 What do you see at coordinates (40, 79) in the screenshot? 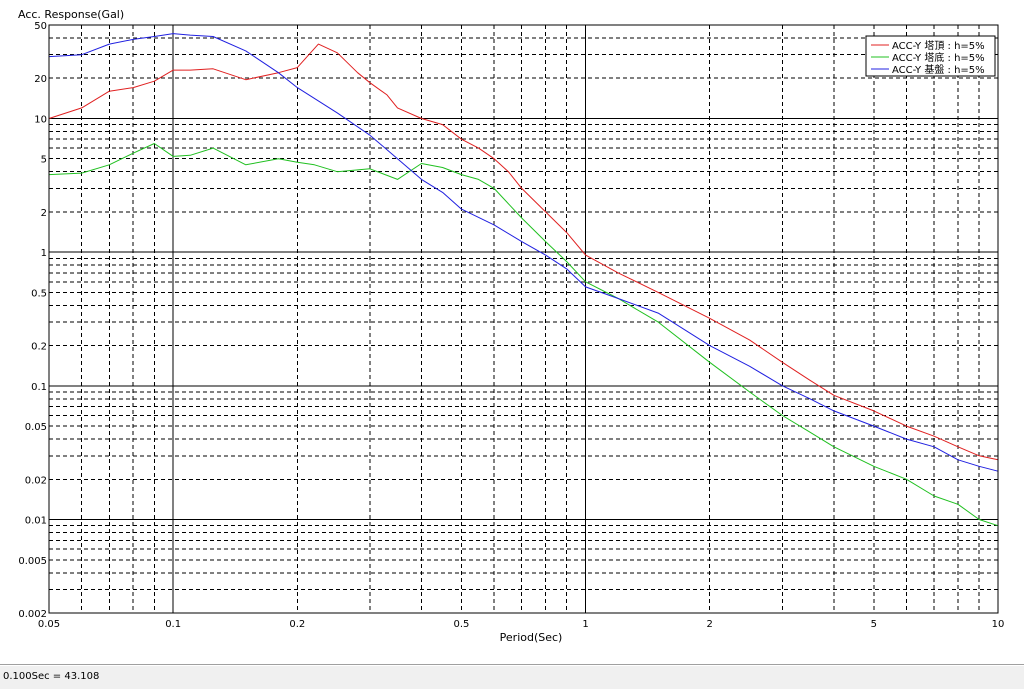
I see `y-tick-label: 20` at bounding box center [40, 79].